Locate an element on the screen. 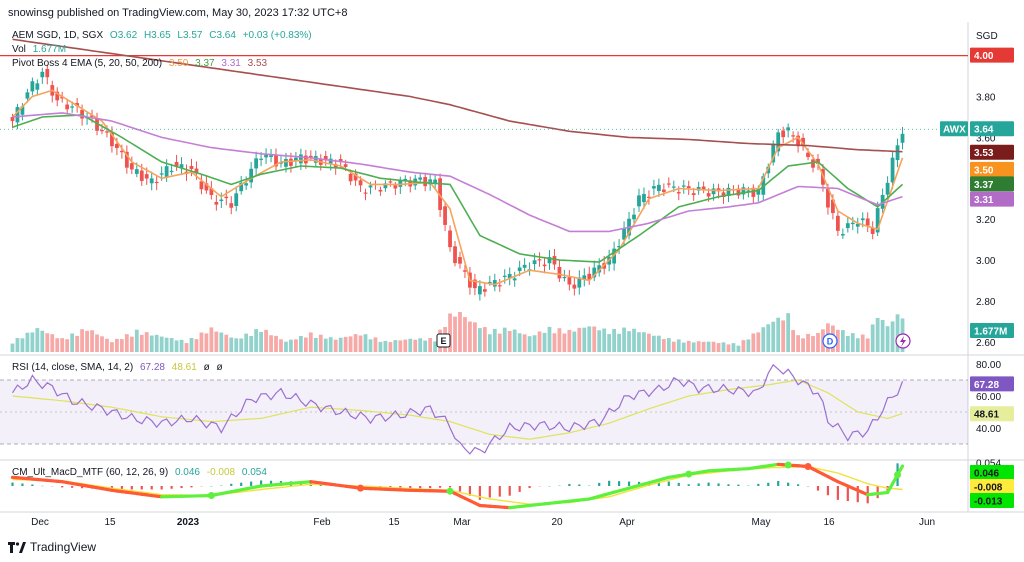  legend-symbol: AEM SGD, 1D, SGX is located at coordinates (58, 35).